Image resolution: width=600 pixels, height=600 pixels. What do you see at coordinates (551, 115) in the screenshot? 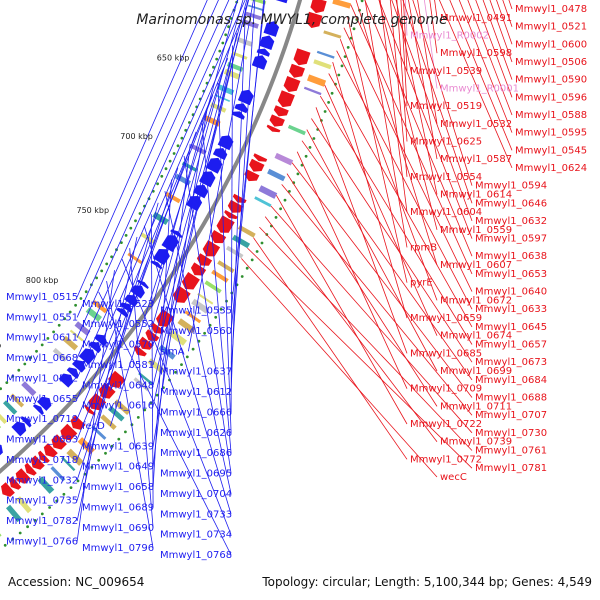
I see `forward-gene-label: Mmwyl1_0588` at bounding box center [551, 115].